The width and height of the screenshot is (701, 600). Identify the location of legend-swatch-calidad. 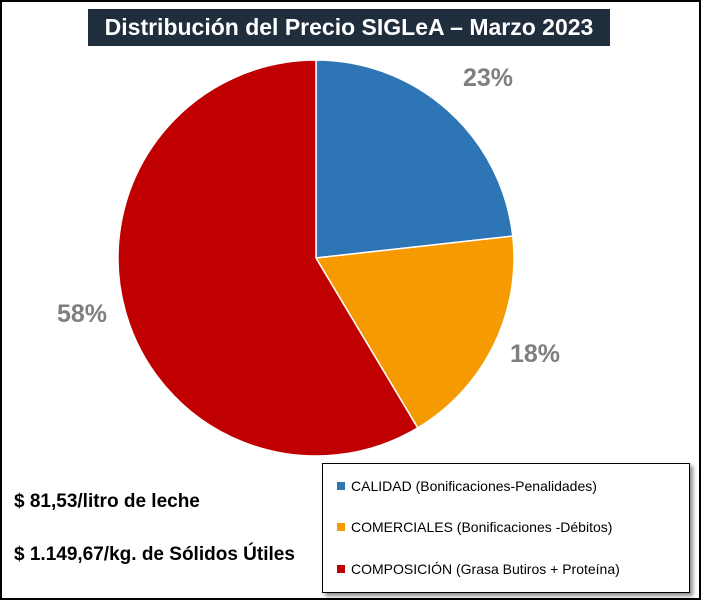
(341, 486).